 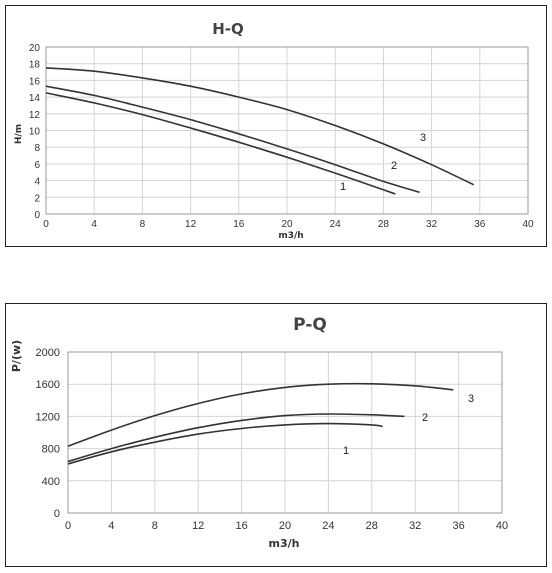 What do you see at coordinates (346, 451) in the screenshot?
I see `pq-curve-label-1: 1` at bounding box center [346, 451].